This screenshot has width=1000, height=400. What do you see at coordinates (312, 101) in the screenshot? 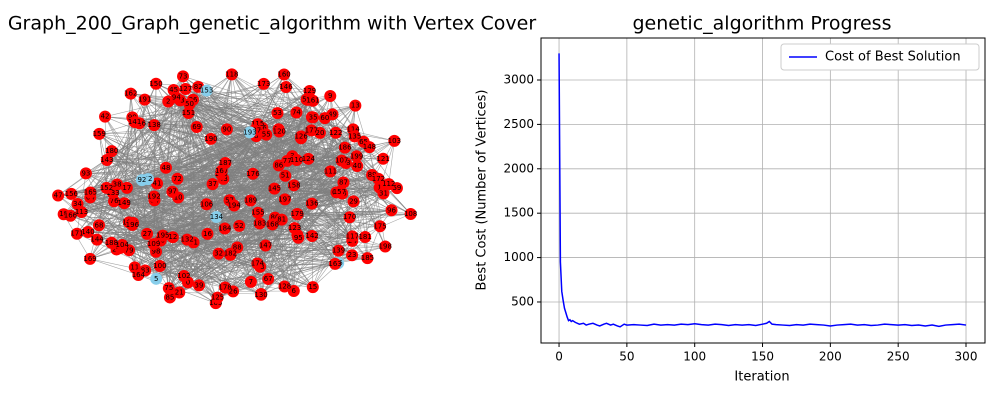
I see `node-label: 161` at bounding box center [312, 101].